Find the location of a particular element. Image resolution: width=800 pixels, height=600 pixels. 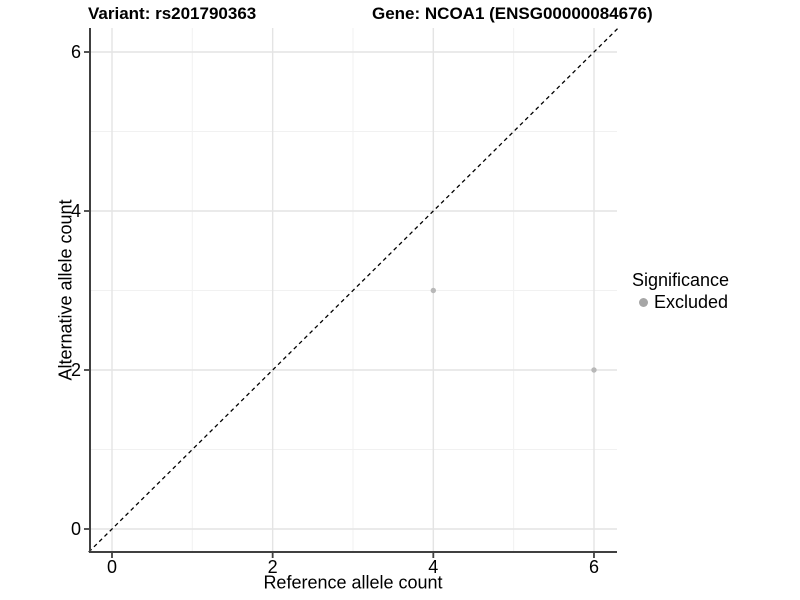

y-tick-label: 0 is located at coordinates (76, 529).